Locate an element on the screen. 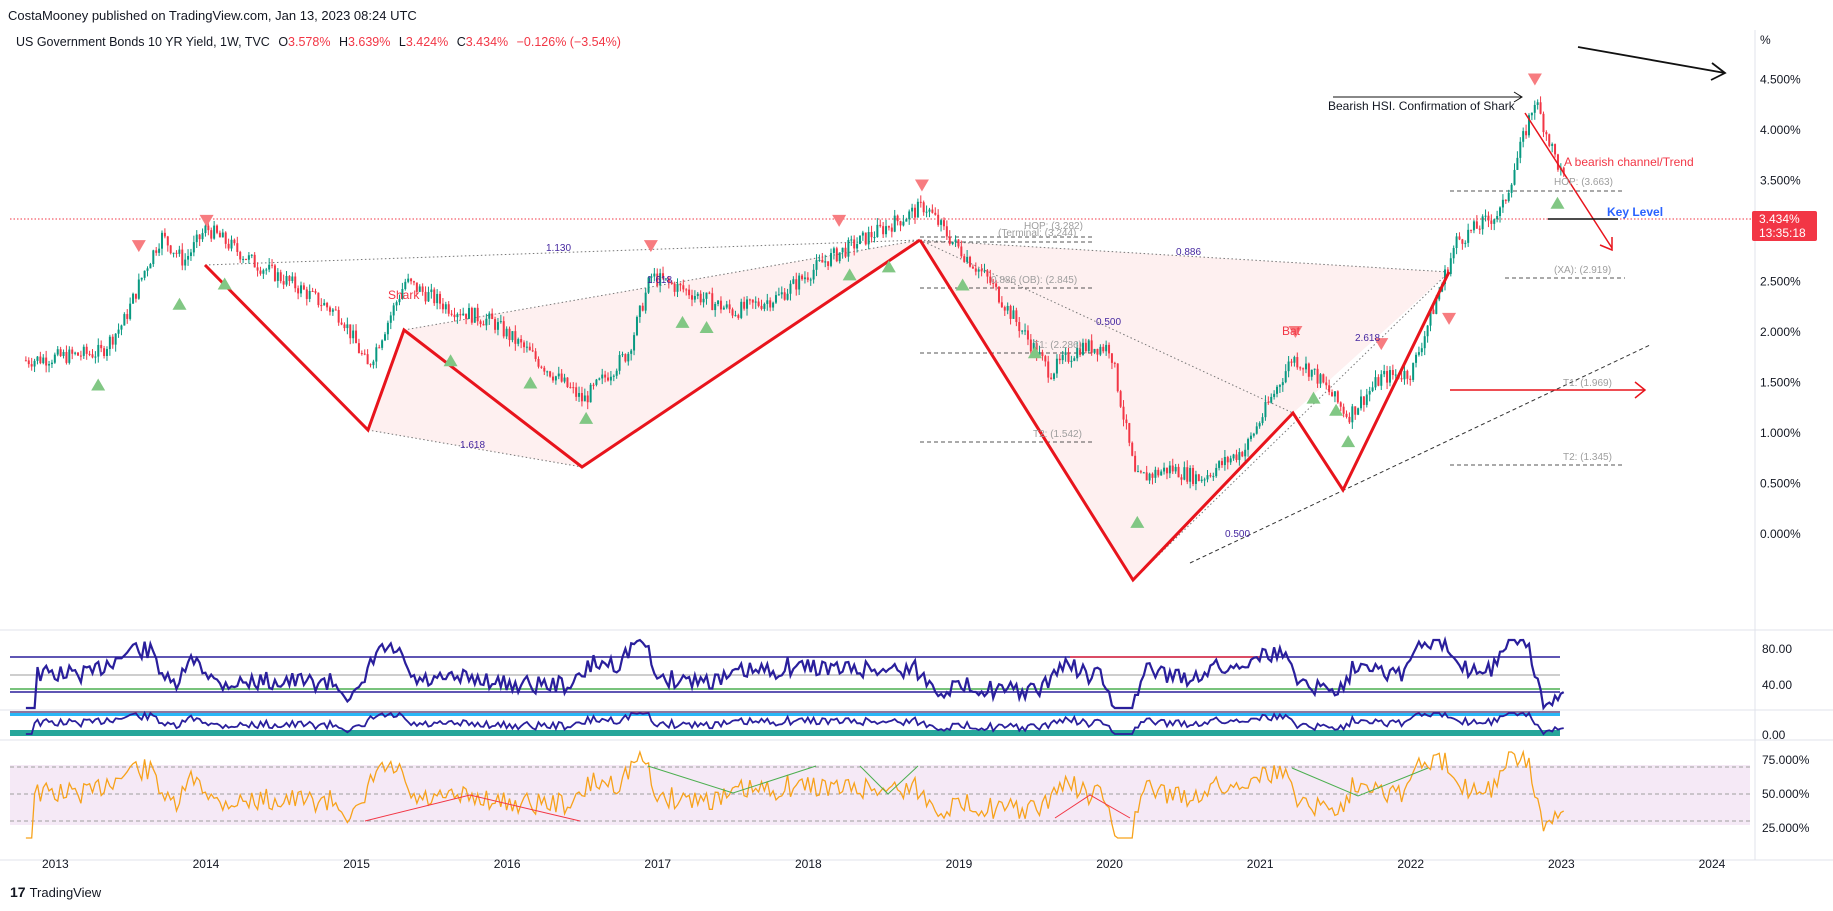 The image size is (1833, 911). level-label-hop-shark: HOP: (3.282) is located at coordinates (1053, 226).